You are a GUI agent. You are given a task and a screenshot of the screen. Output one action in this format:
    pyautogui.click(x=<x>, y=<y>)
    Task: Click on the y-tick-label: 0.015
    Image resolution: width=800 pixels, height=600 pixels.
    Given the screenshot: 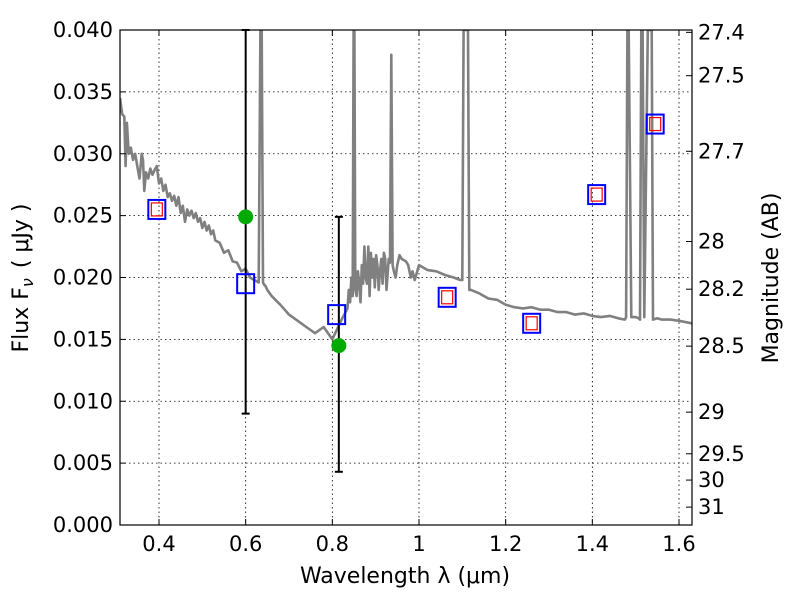 What is the action you would take?
    pyautogui.click(x=83, y=339)
    